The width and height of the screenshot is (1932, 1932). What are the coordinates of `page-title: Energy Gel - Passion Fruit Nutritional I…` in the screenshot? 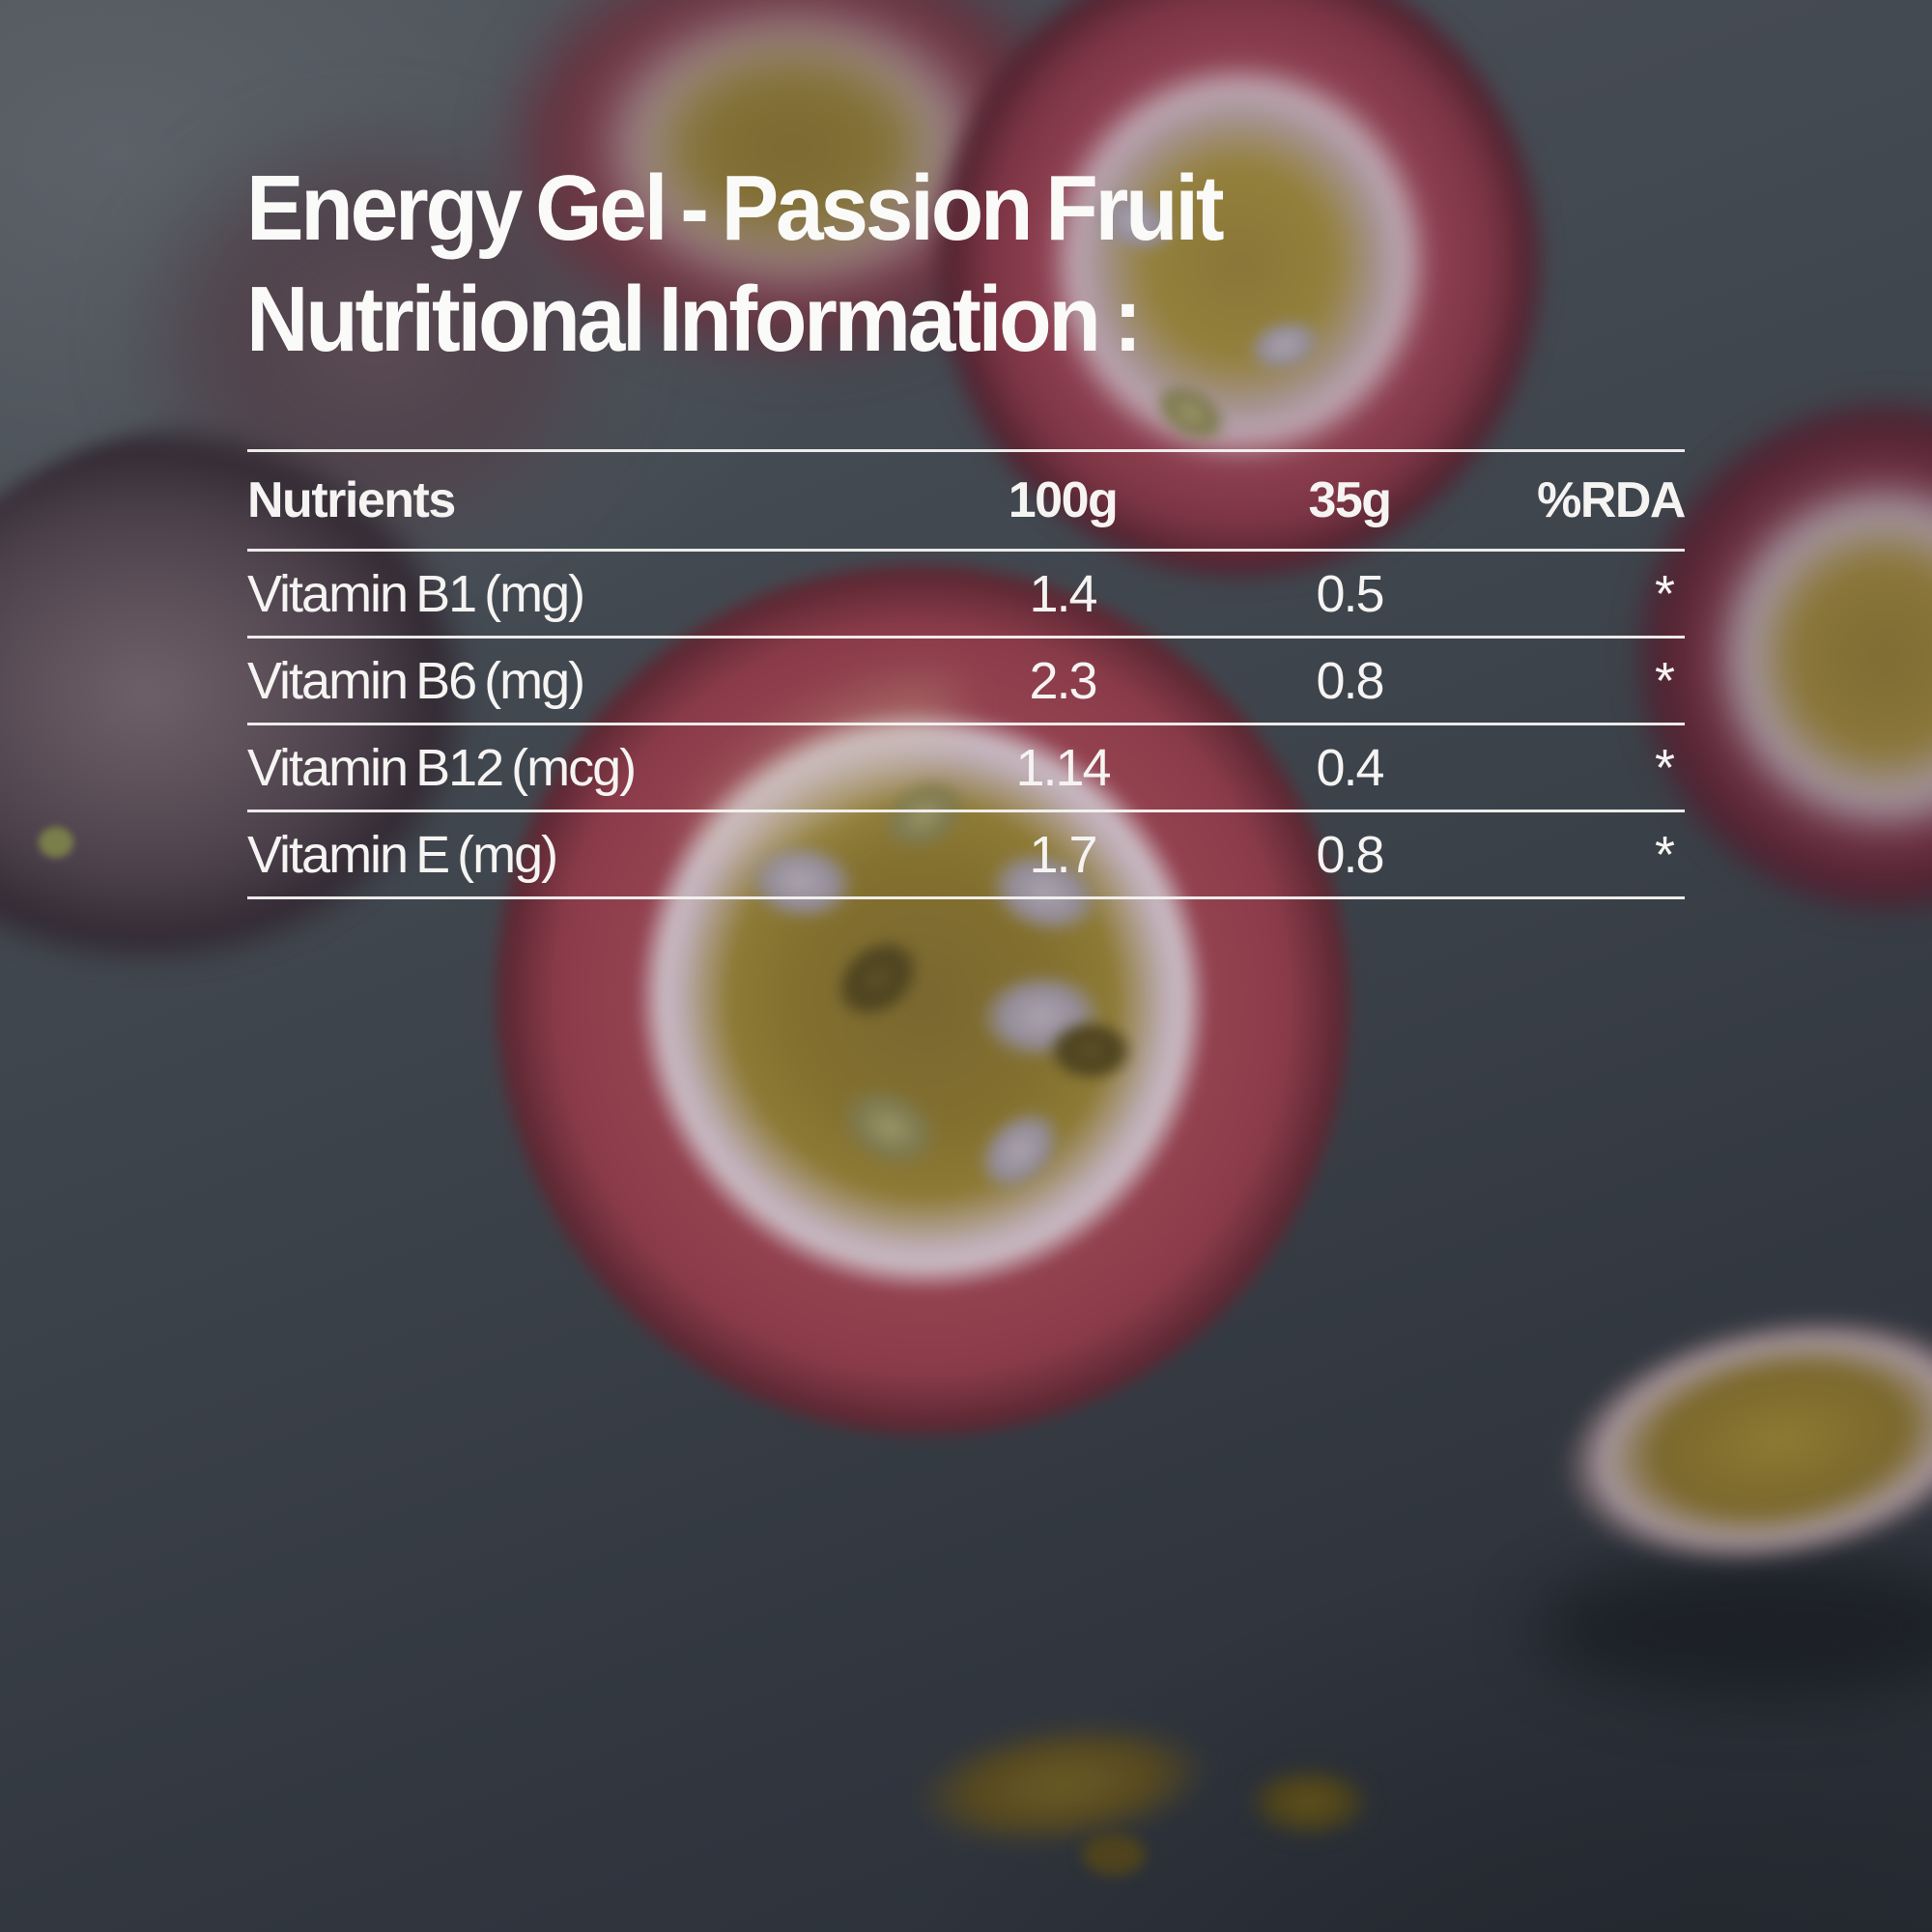 It's located at (735, 264).